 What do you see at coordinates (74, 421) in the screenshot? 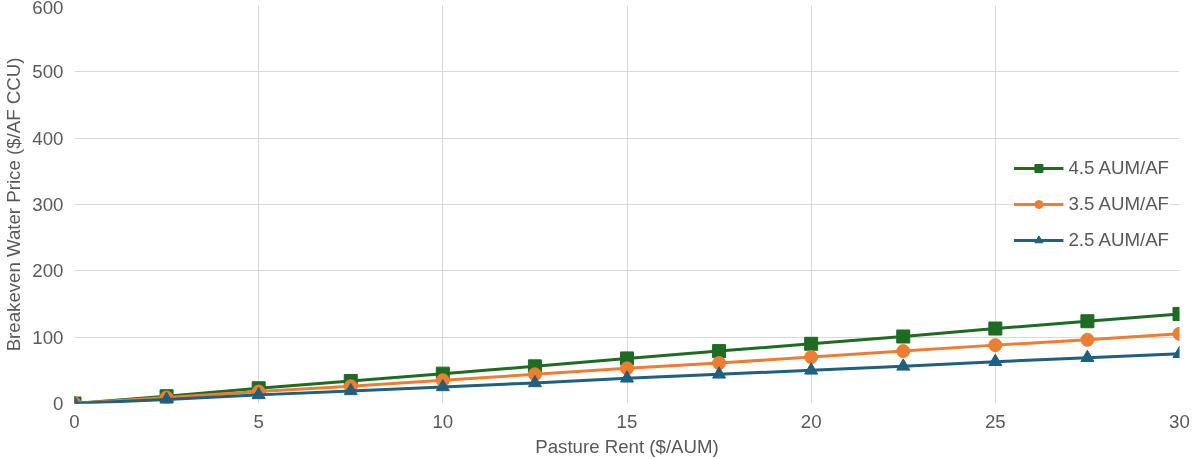
I see `x-tick-label: 0` at bounding box center [74, 421].